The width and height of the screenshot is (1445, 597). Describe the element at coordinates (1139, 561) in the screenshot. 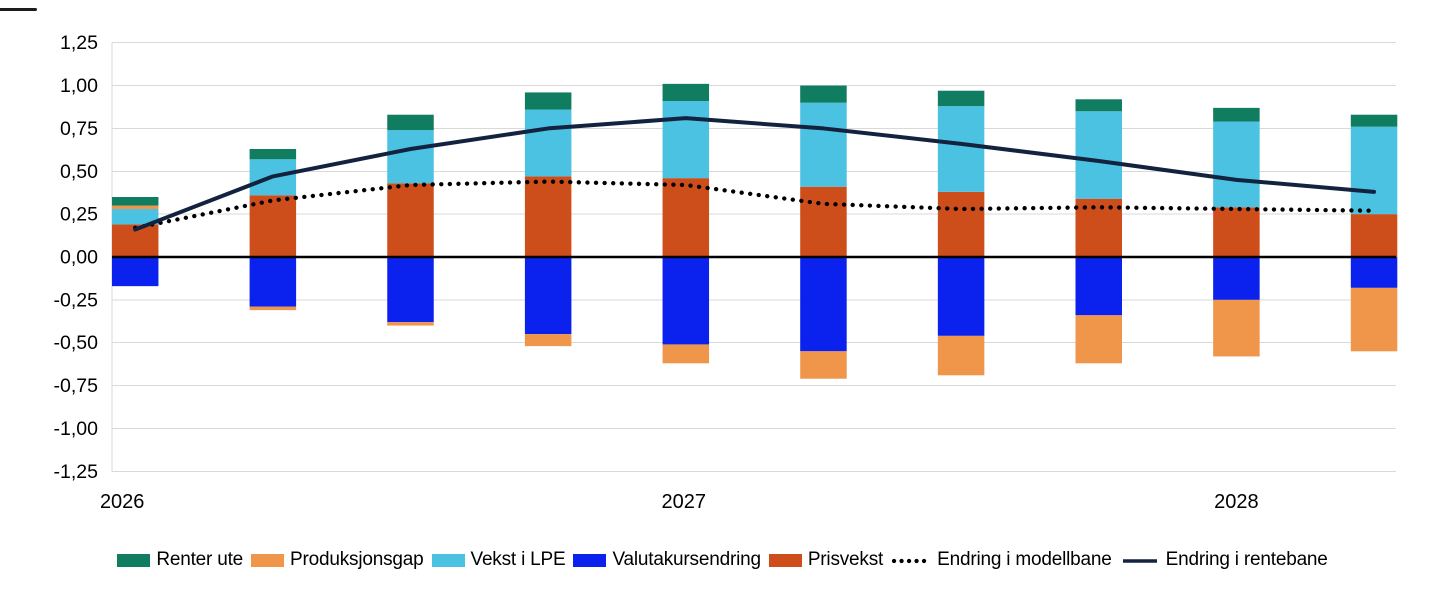

I see `legend-marker-solid-line` at that location.